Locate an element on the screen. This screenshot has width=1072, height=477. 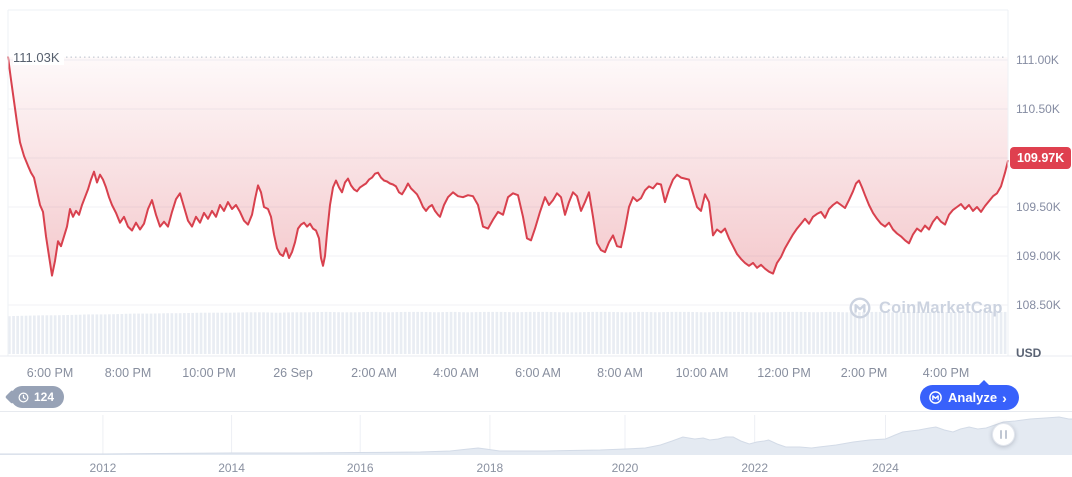
watermark-text: CoinMarketCap is located at coordinates (941, 307).